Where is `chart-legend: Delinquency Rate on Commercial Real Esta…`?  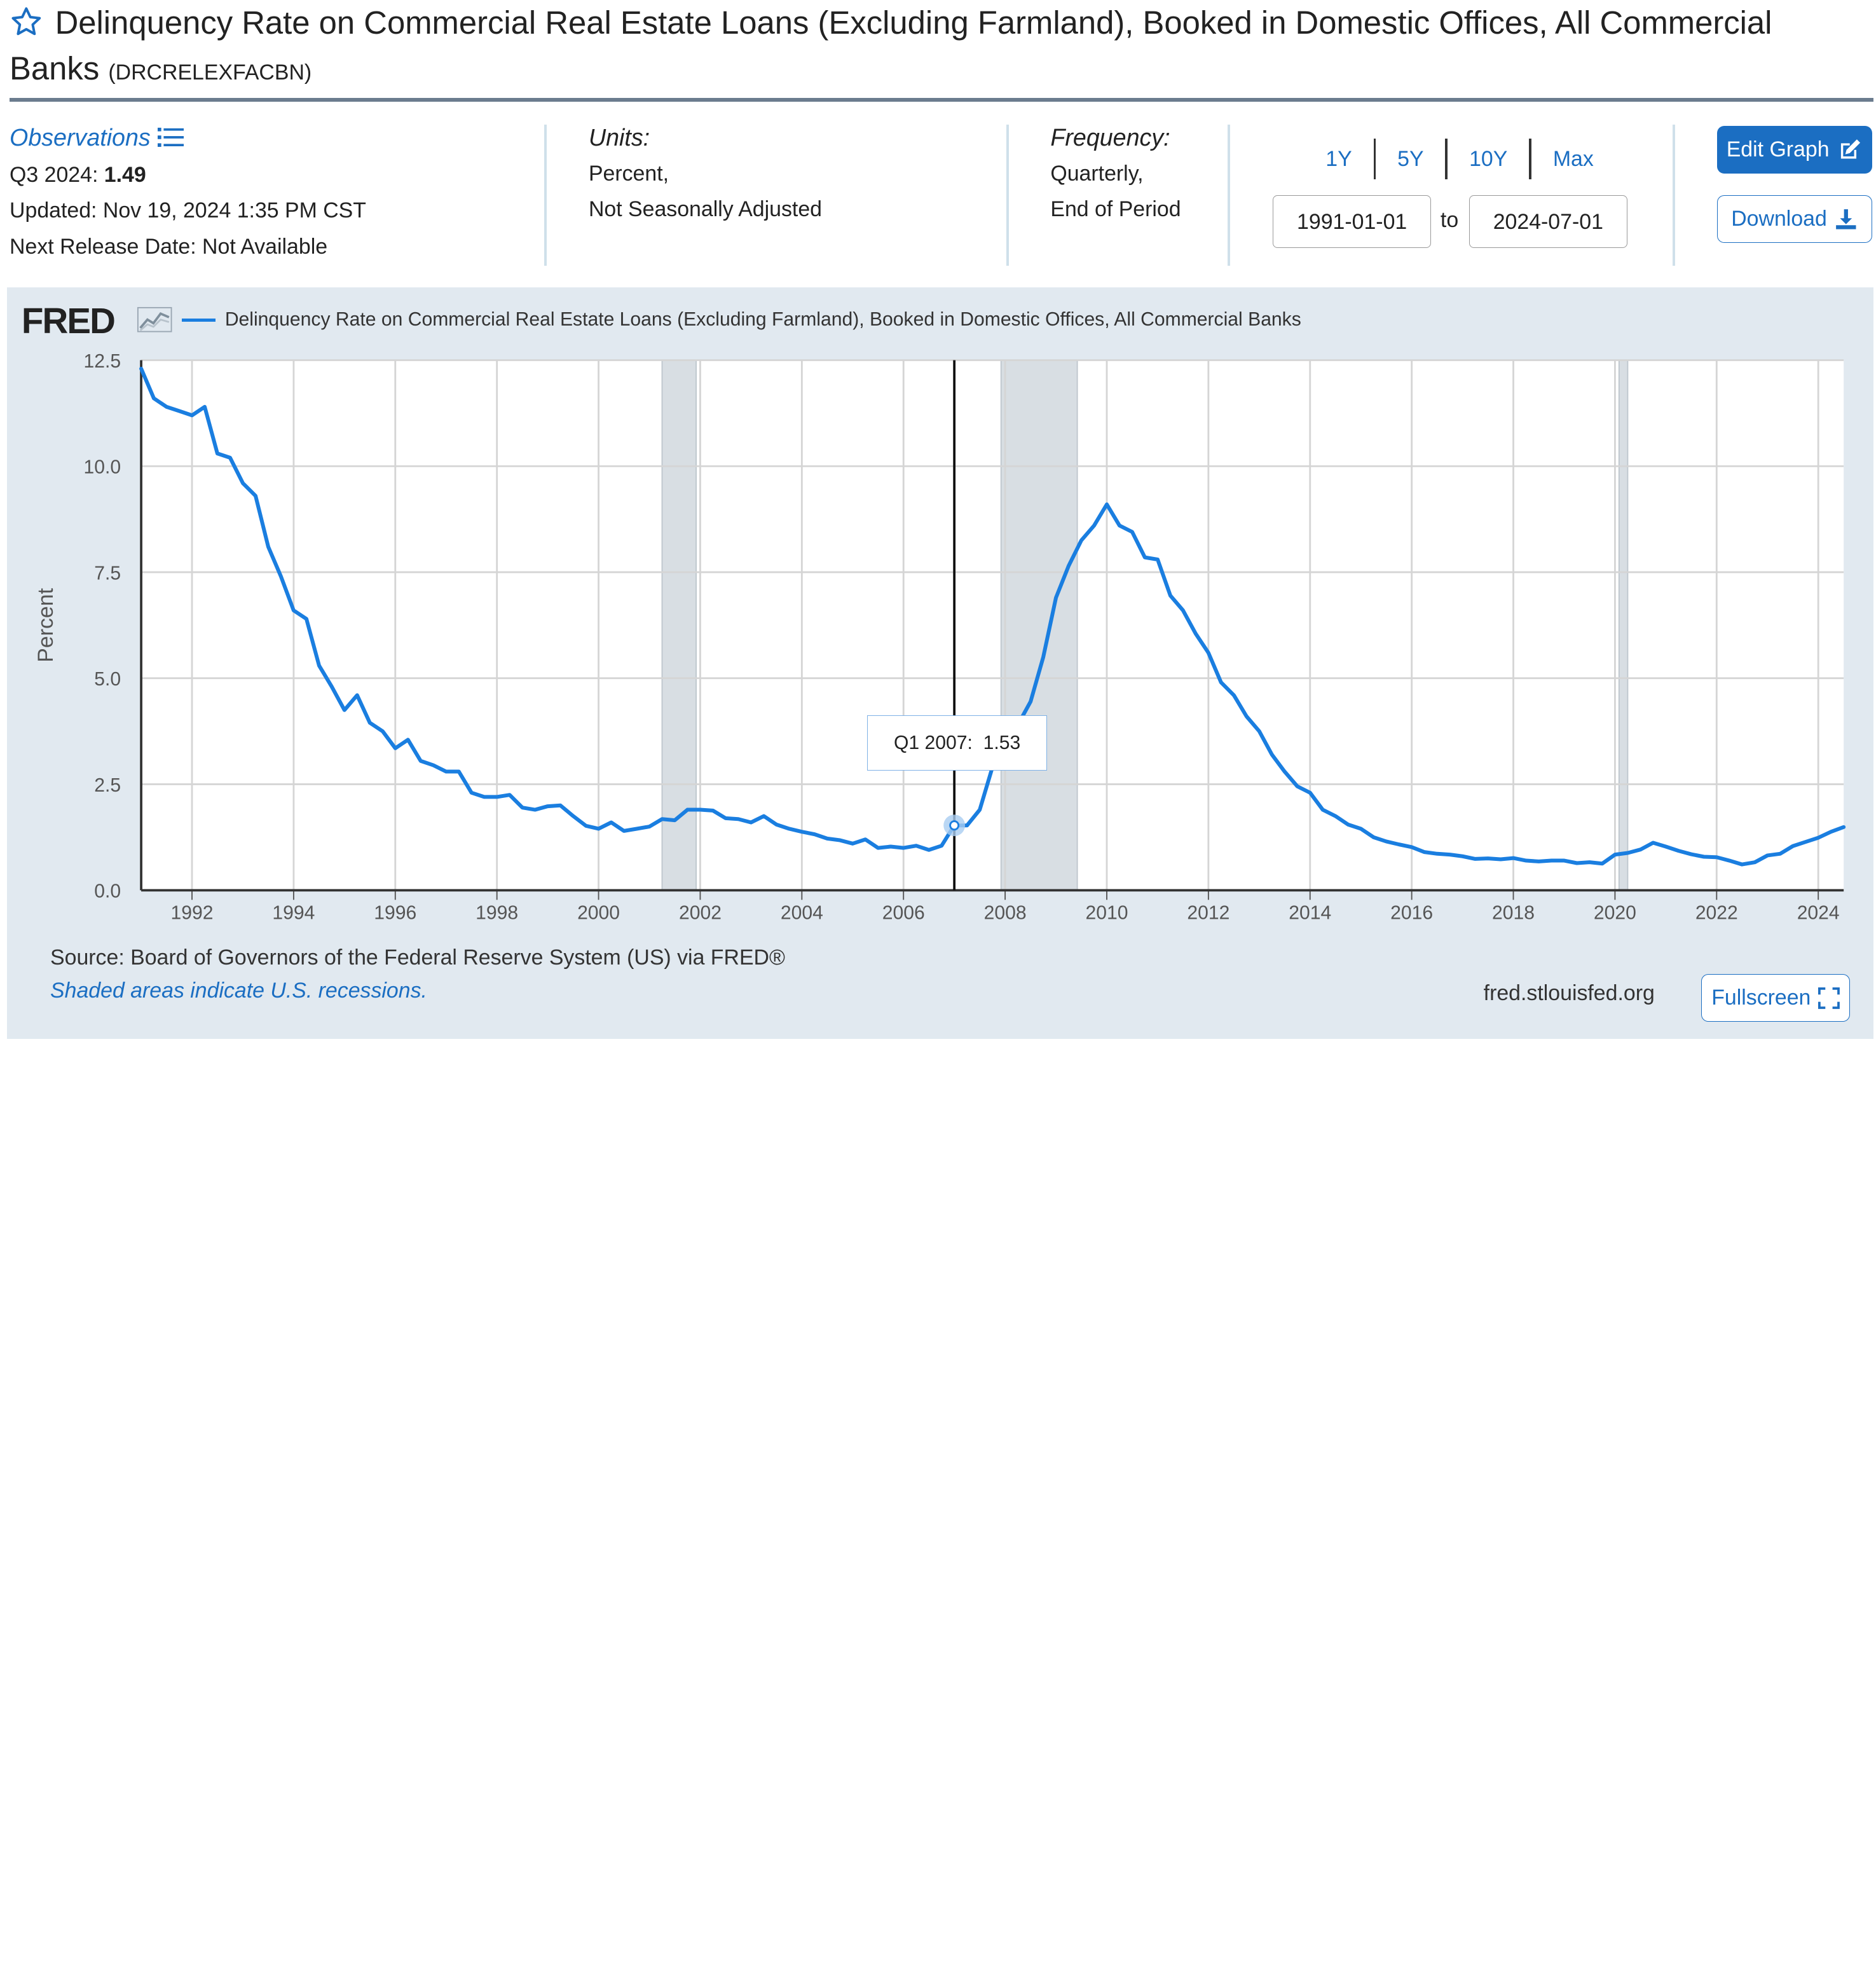 chart-legend: Delinquency Rate on Commercial Real Esta… is located at coordinates (763, 319).